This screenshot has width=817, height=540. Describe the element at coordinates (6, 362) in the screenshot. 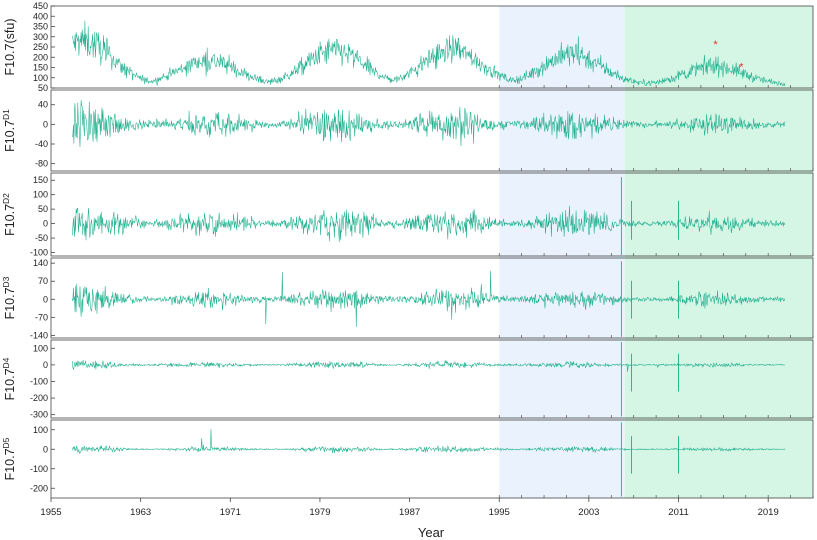

I see `y-axis-label-sup: D4` at that location.